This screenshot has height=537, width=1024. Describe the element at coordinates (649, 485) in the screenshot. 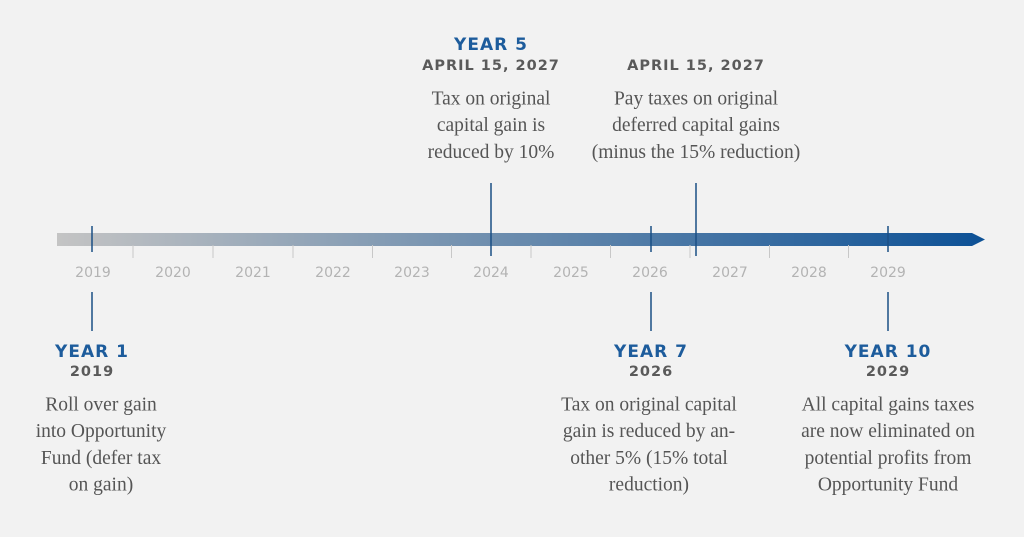

I see `event-text: reduction)` at that location.